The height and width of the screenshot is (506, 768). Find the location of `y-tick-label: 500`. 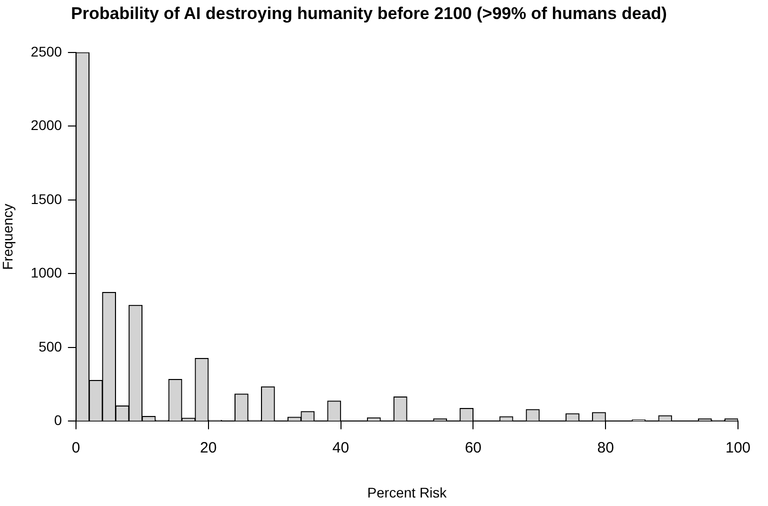

y-tick-label: 500 is located at coordinates (50, 346).